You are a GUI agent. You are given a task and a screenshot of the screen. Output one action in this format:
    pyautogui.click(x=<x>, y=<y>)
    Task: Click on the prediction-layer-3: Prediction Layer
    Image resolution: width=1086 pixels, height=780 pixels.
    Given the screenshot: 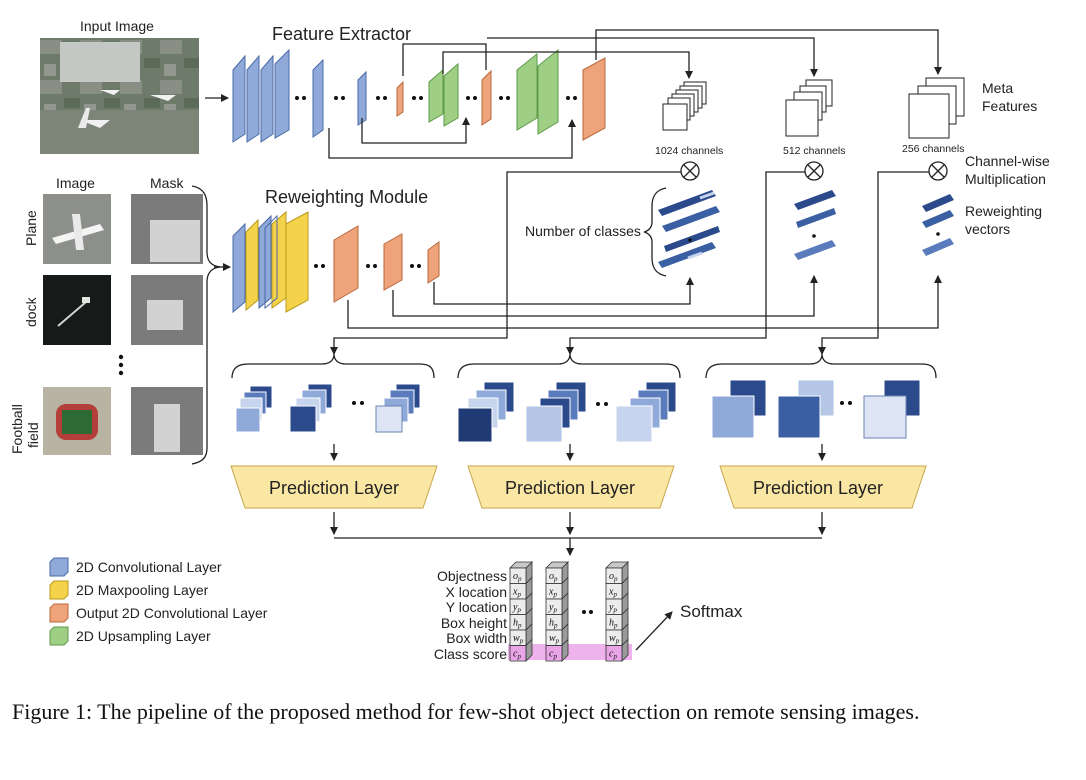 What is the action you would take?
    pyautogui.click(x=823, y=487)
    